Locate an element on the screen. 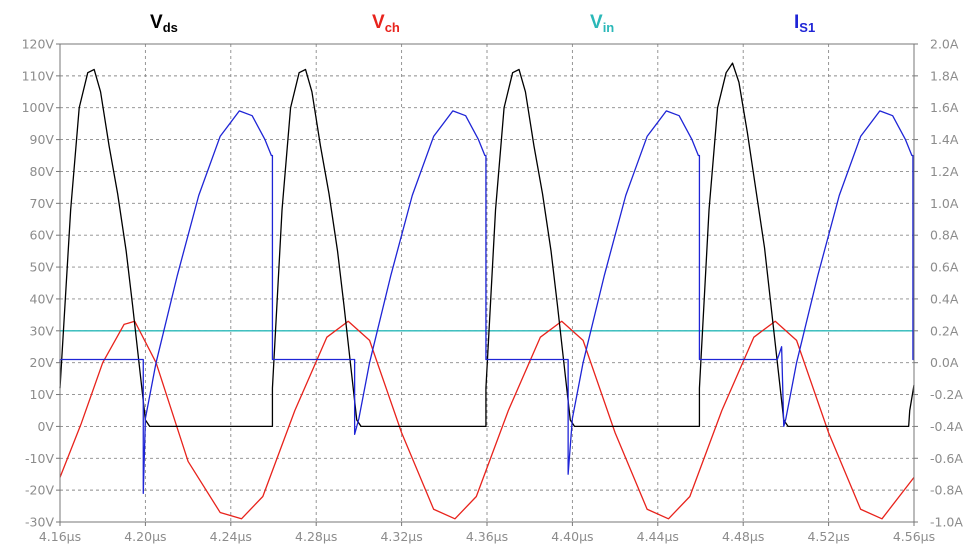 Image resolution: width=972 pixels, height=555 pixels. x-tick-label: 4.52µs is located at coordinates (828, 536).